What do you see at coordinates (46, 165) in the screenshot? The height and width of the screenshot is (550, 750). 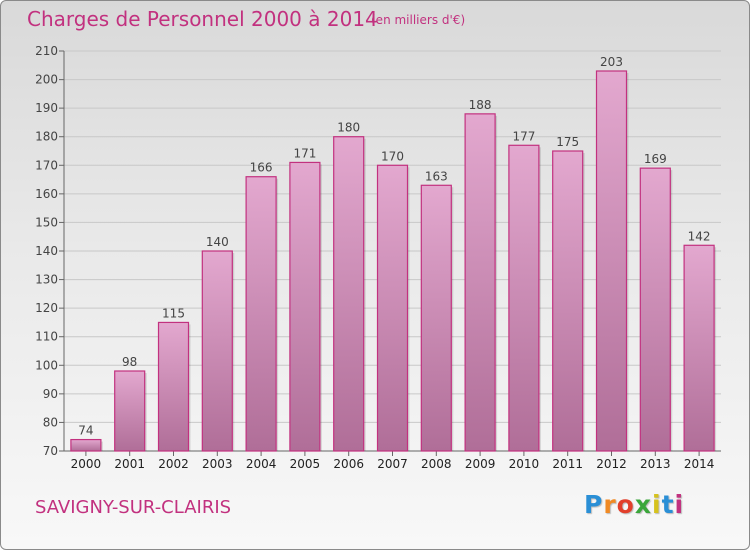 I see `y-tick-label: 170` at bounding box center [46, 165].